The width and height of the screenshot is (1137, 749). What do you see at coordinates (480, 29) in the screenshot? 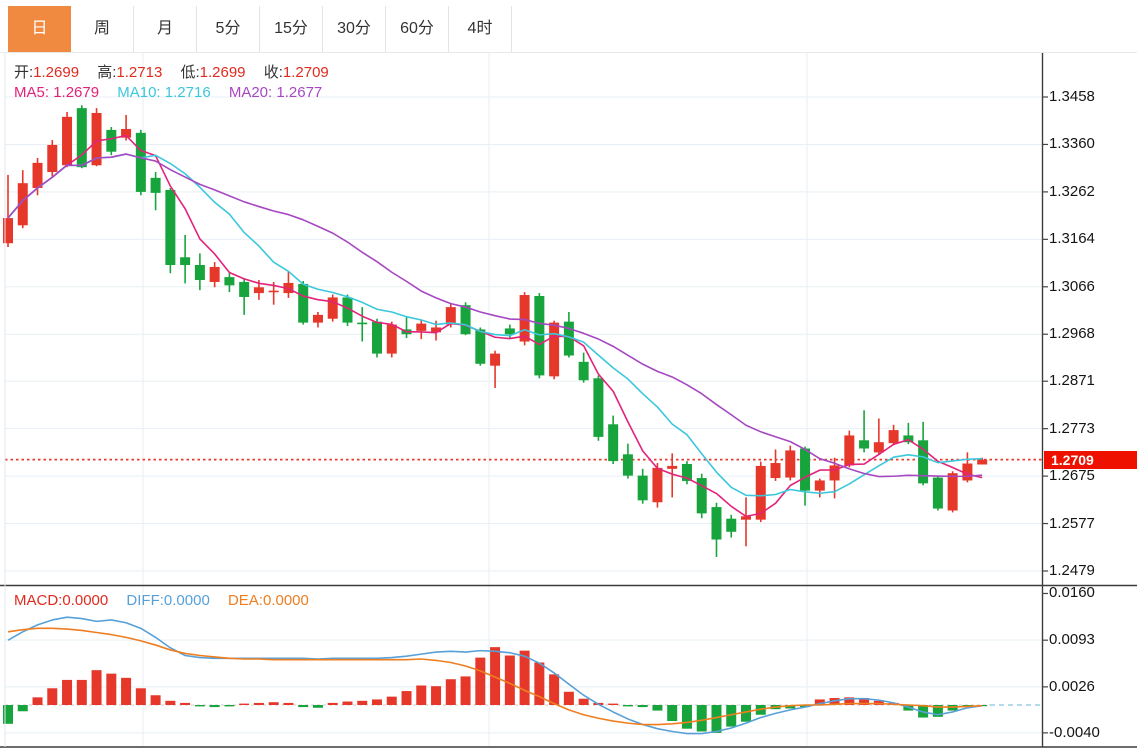
I see `tab-4hour: 4时` at bounding box center [480, 29].